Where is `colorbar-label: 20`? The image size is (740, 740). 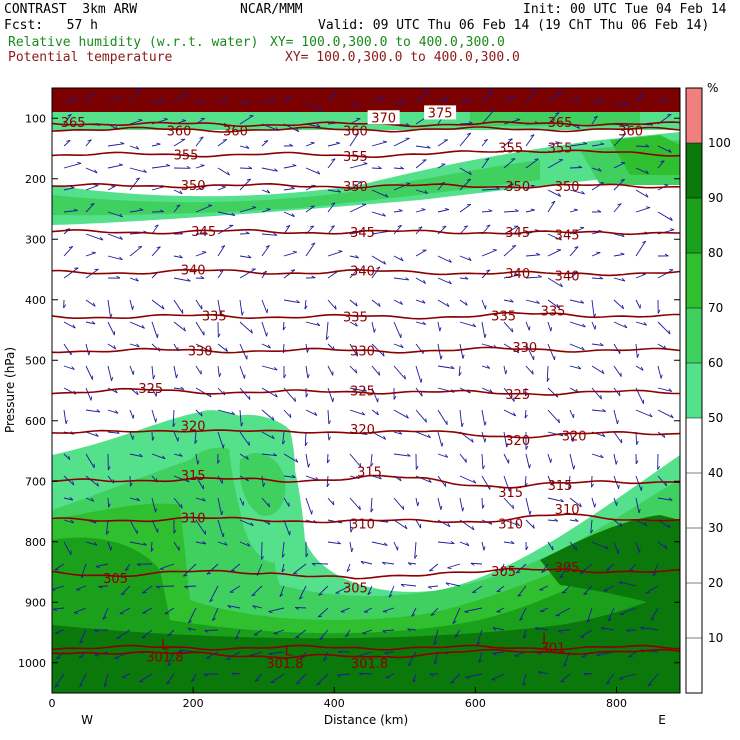
colorbar-label: 20 is located at coordinates (715, 583).